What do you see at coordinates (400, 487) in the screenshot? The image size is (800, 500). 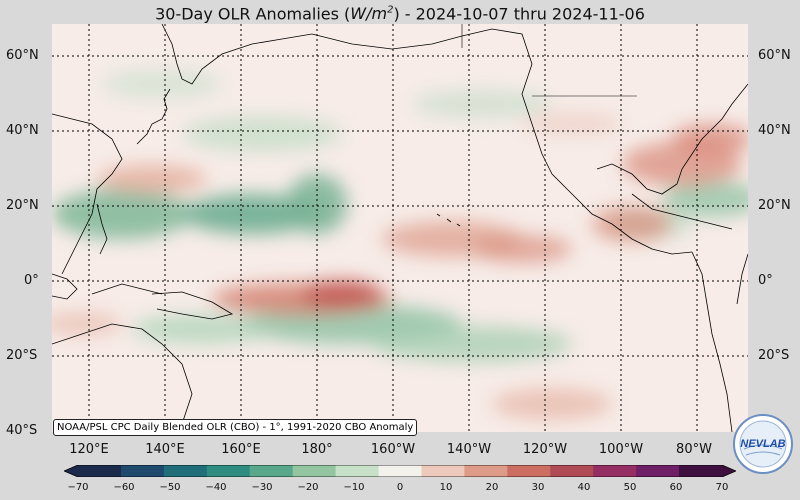 I see `colorbar-tick-label: 0` at bounding box center [400, 487].